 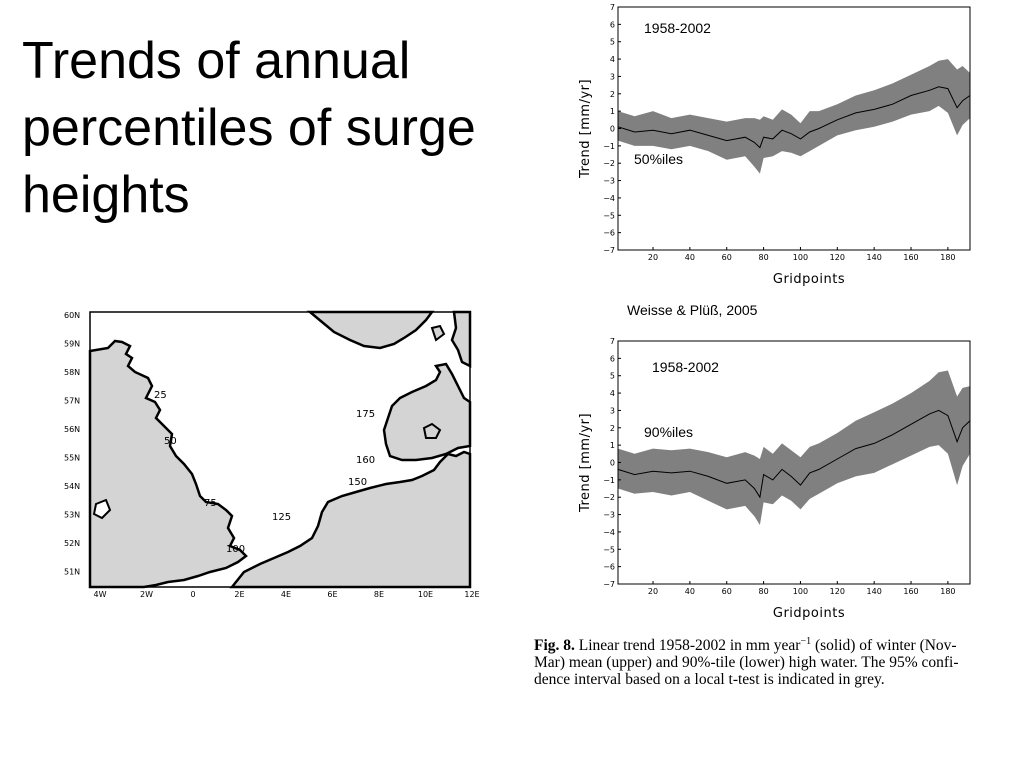 I want to click on gridpoint-label: 175, so click(x=365, y=414).